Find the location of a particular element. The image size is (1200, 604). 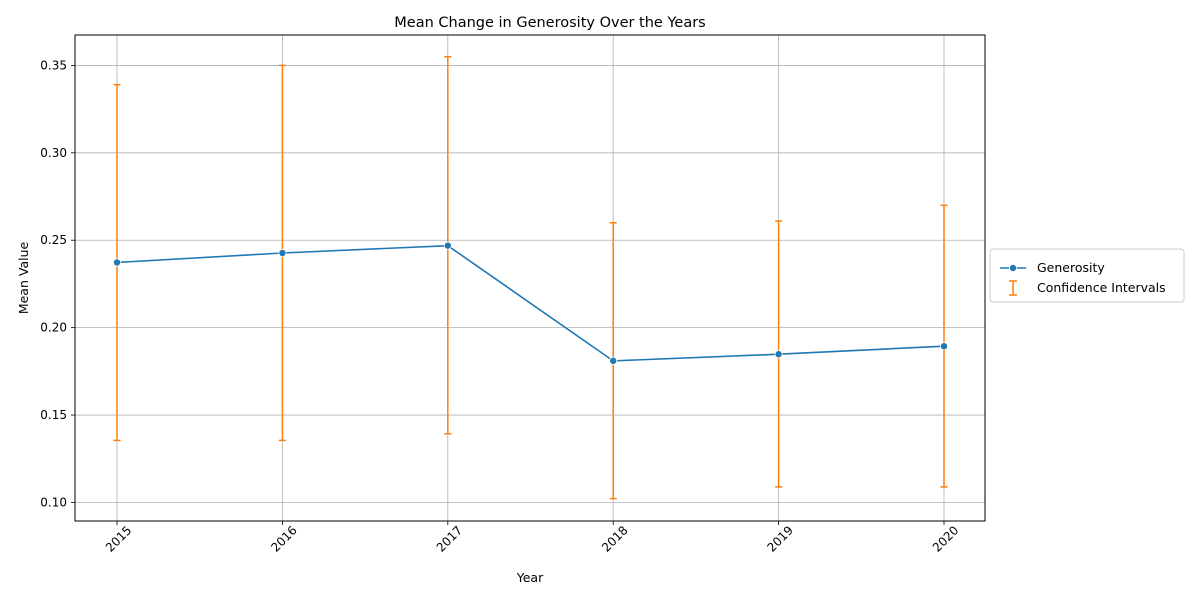

legend: Generosity Confidence Intervals is located at coordinates (1087, 275).